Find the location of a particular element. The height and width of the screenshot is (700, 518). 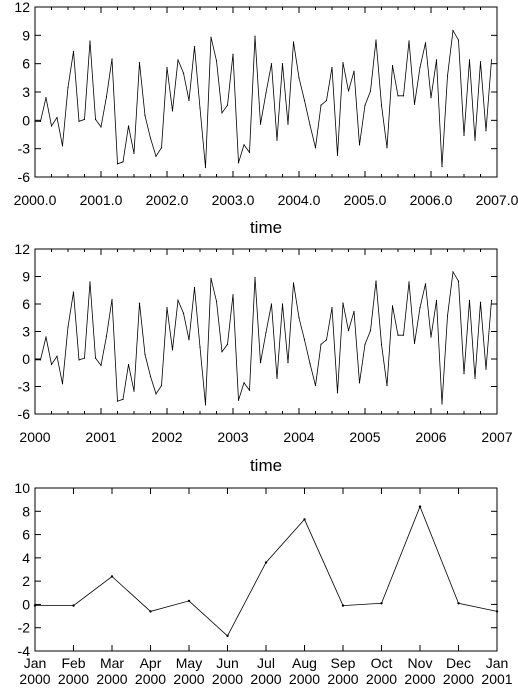

y-tick-label: 12 is located at coordinates (22, 249).